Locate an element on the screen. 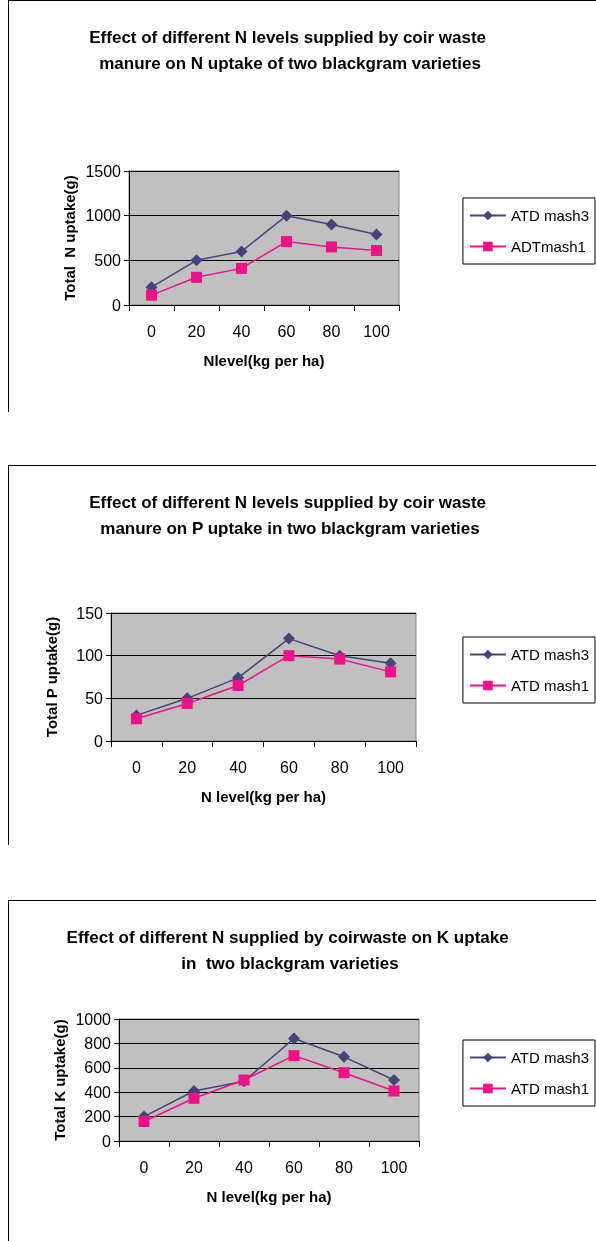 The width and height of the screenshot is (596, 1241). y-tick-label: 200 is located at coordinates (98, 1117).